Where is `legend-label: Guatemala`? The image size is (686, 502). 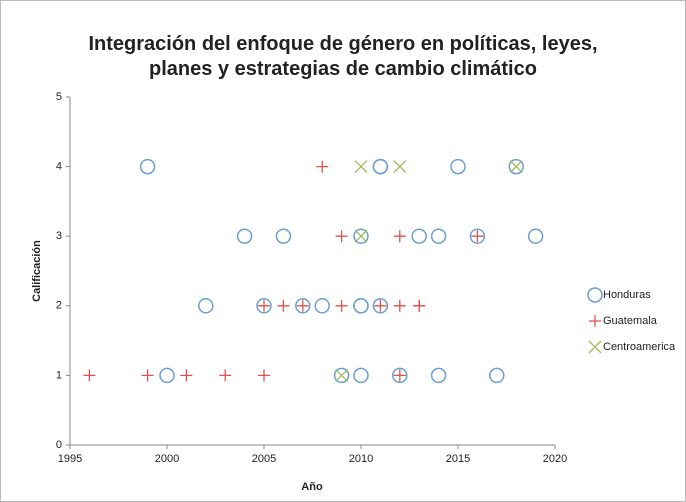
legend-label: Guatemala is located at coordinates (630, 321).